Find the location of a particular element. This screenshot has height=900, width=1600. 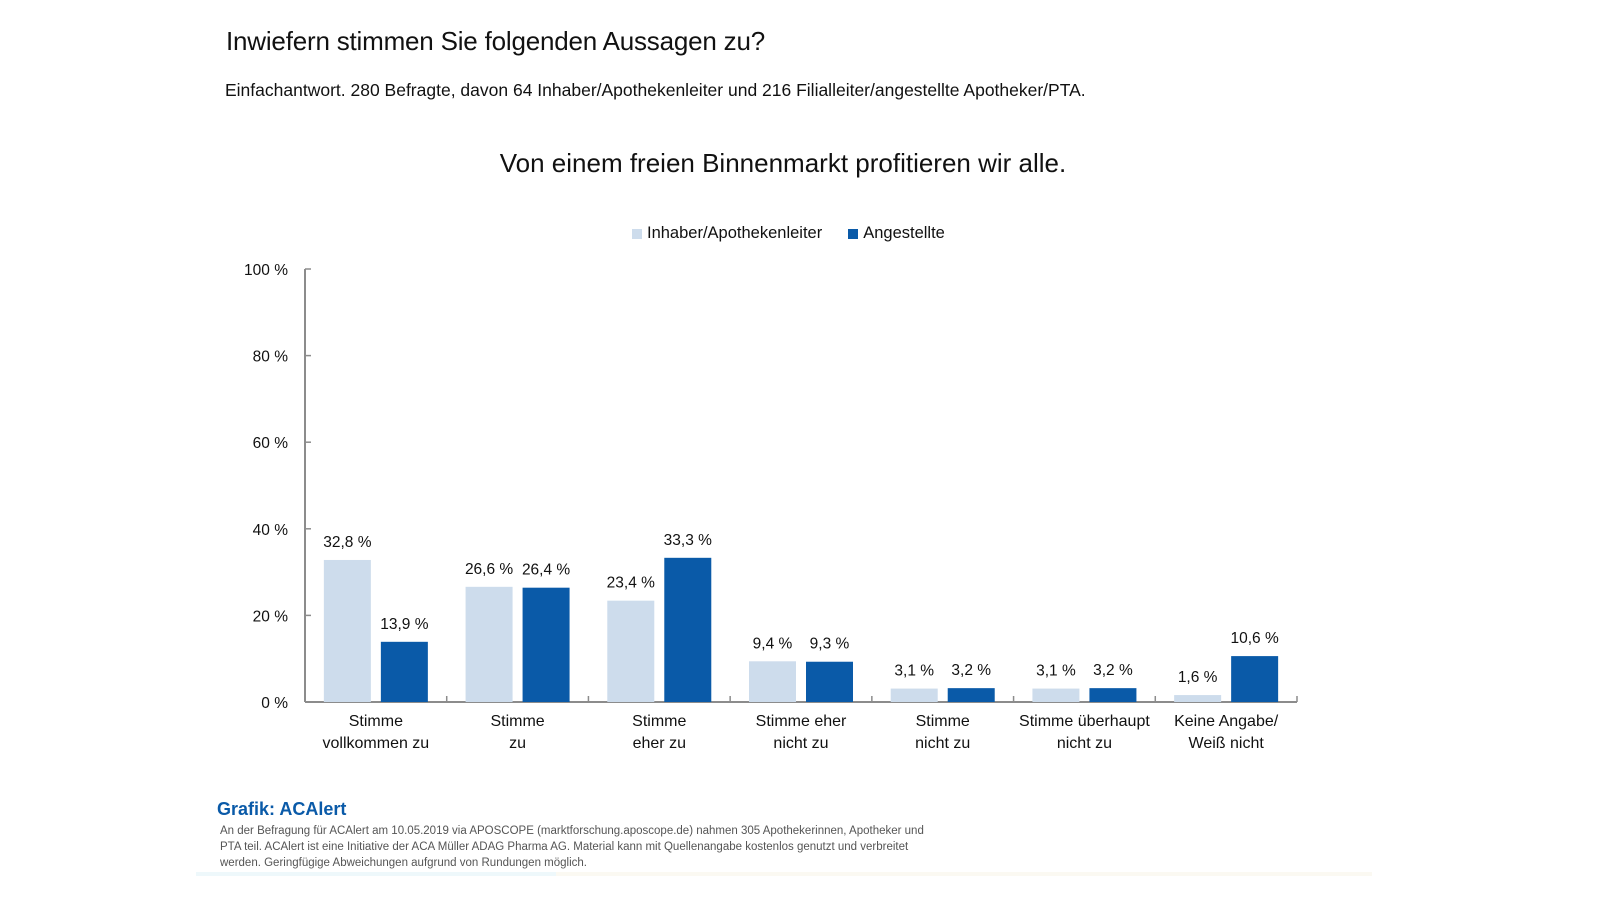

x-category-label: Keine Angabe/ is located at coordinates (1226, 721).